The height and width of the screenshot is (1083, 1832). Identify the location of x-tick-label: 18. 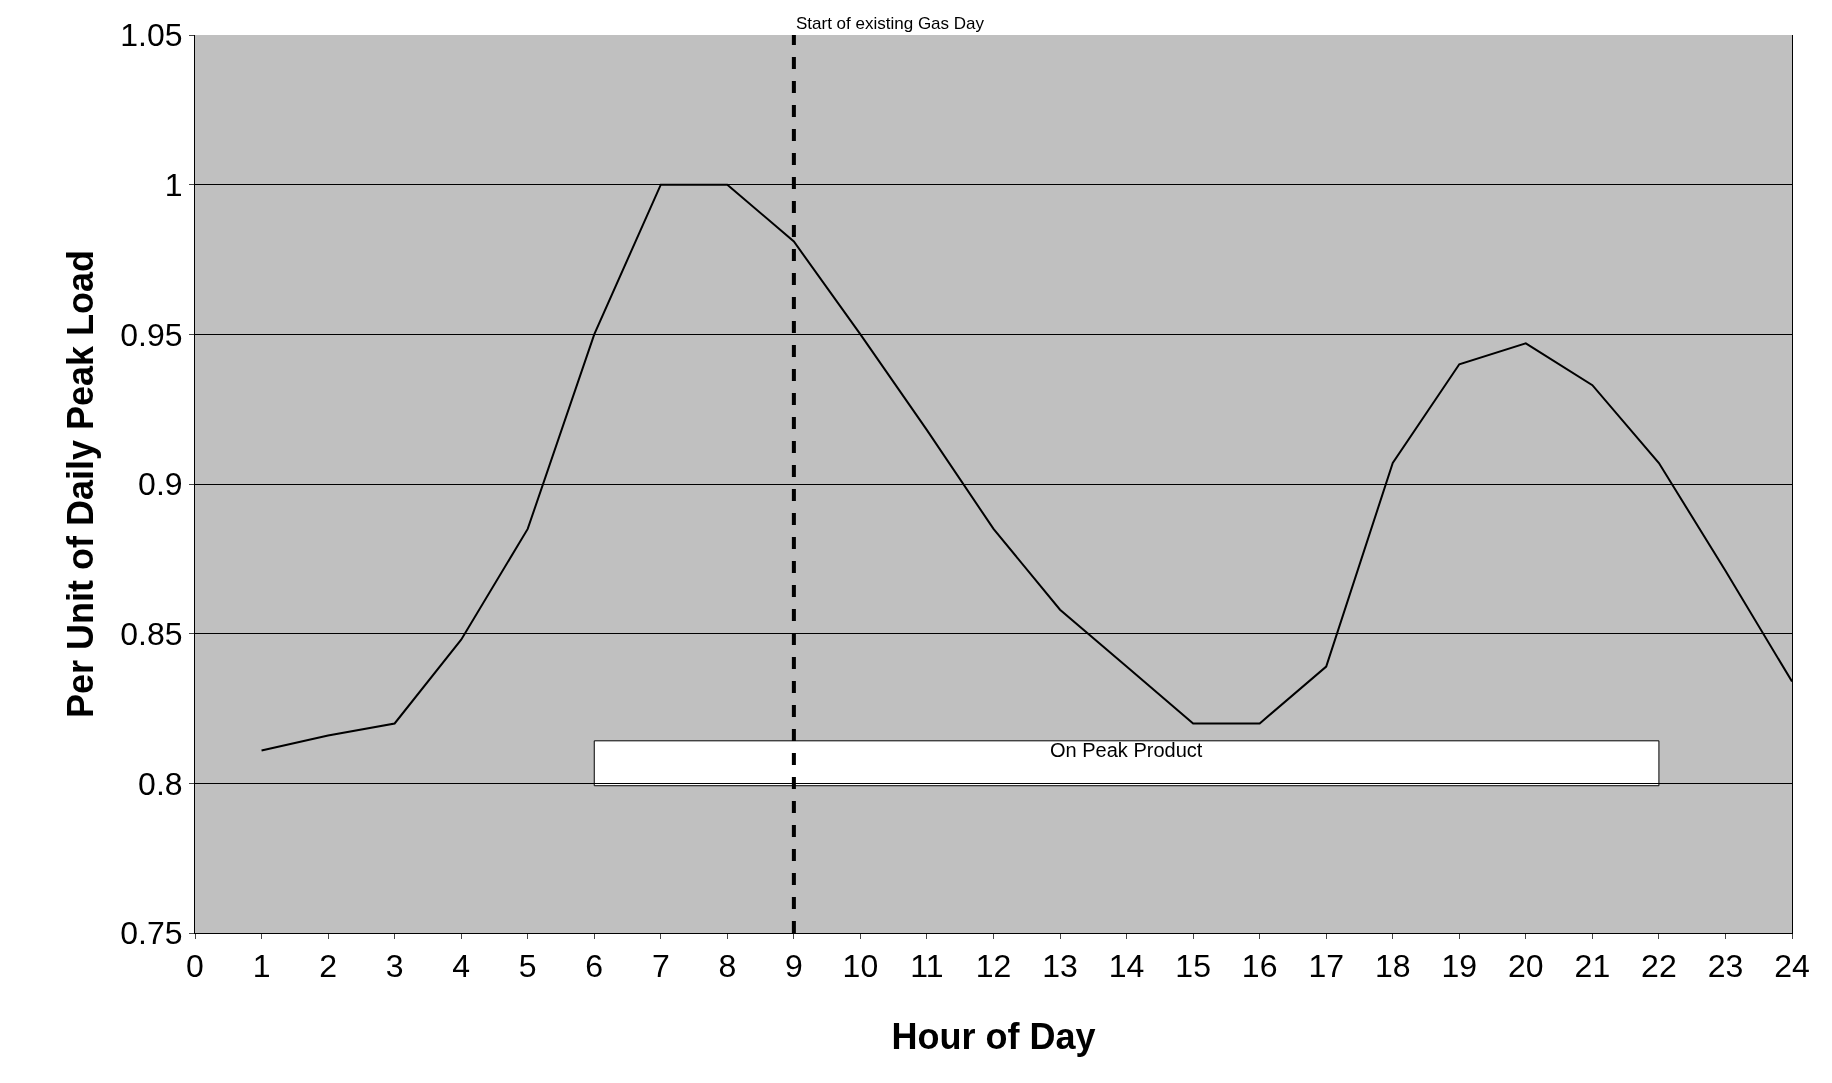
(1392, 966).